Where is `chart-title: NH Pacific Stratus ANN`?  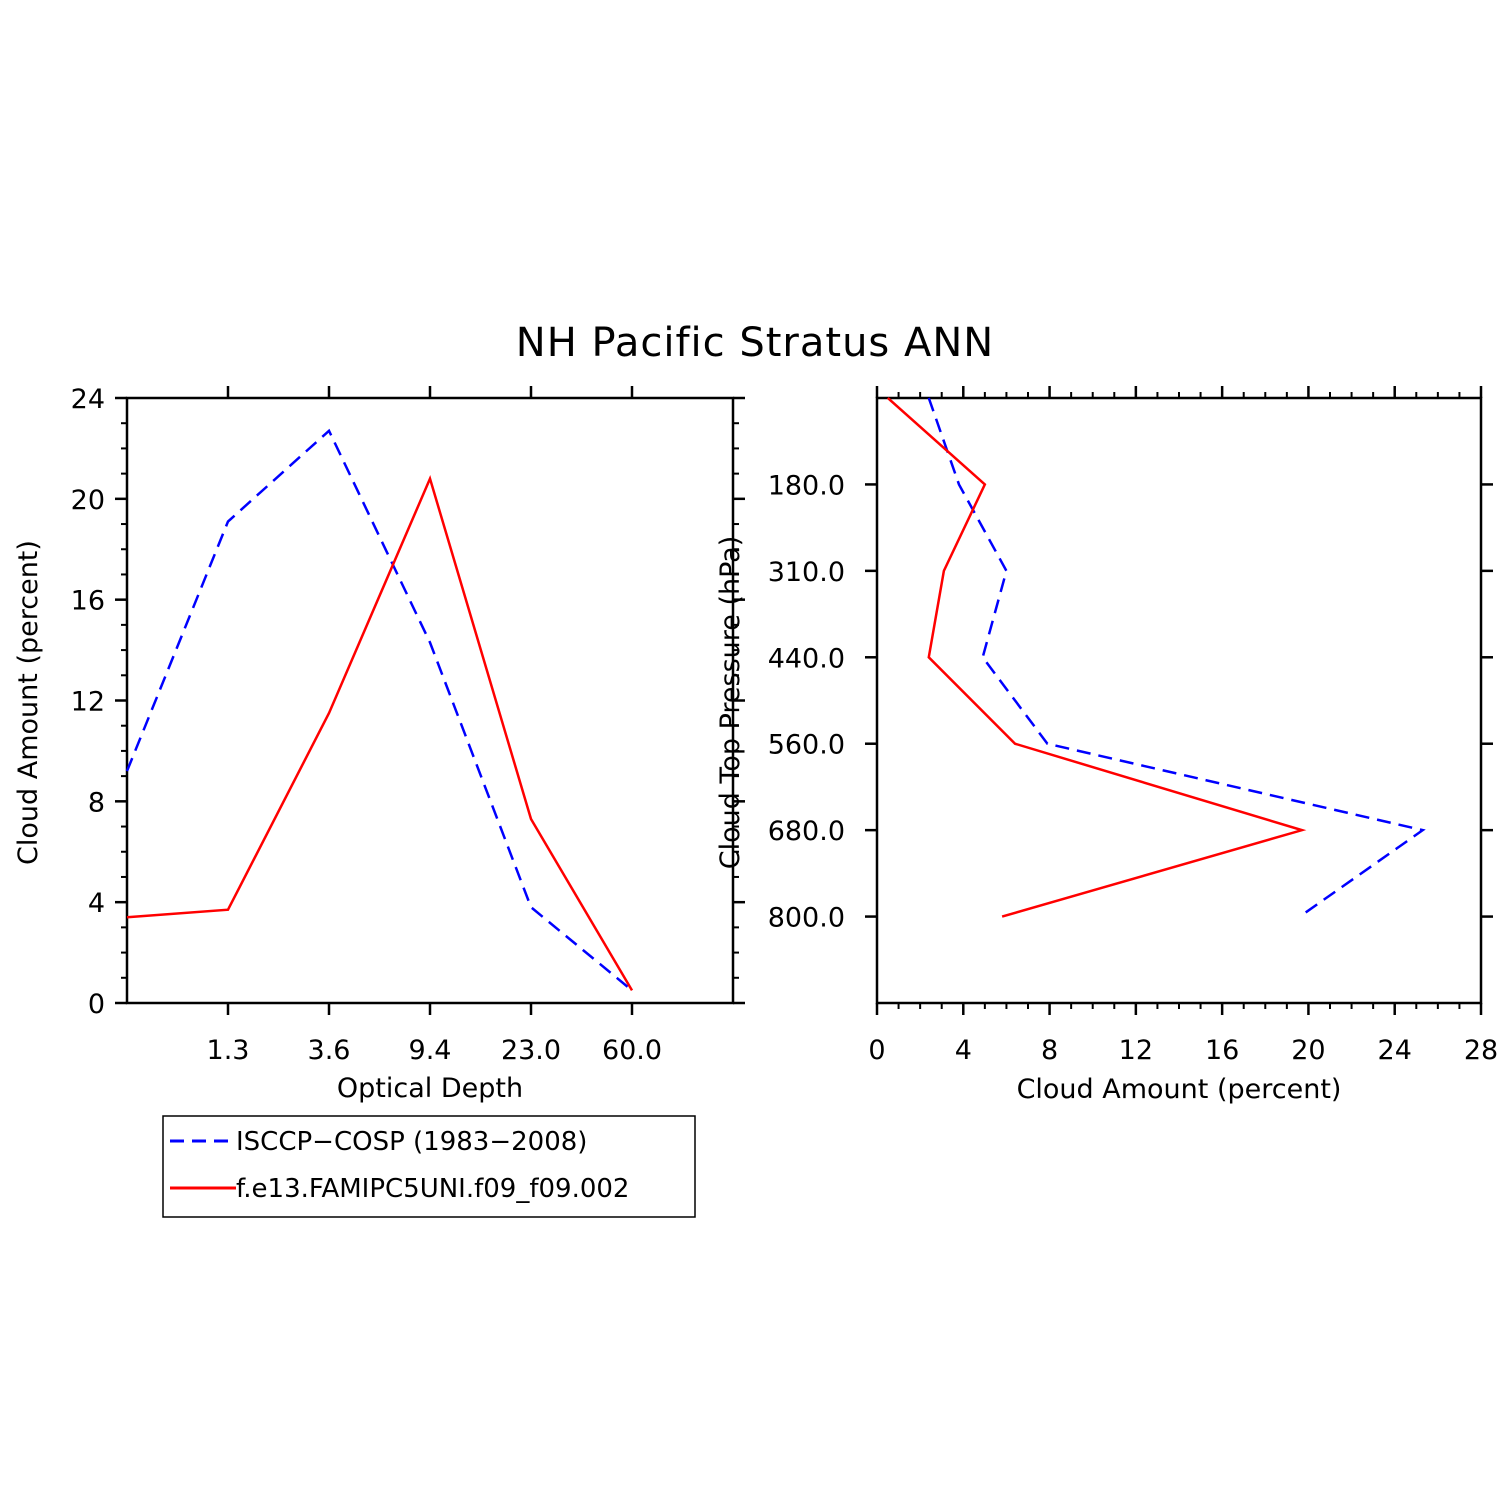
chart-title: NH Pacific Stratus ANN is located at coordinates (755, 343).